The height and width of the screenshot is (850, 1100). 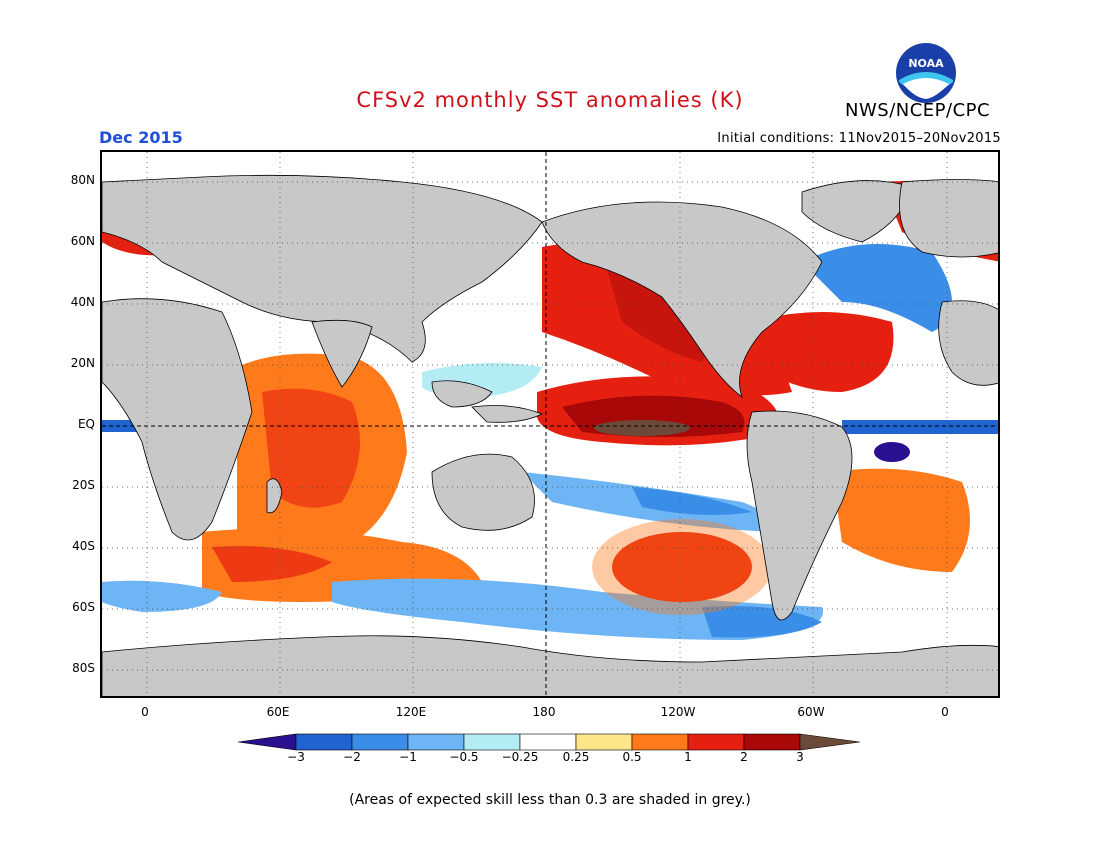 I want to click on lat-label-20s: 20S, so click(x=83, y=485).